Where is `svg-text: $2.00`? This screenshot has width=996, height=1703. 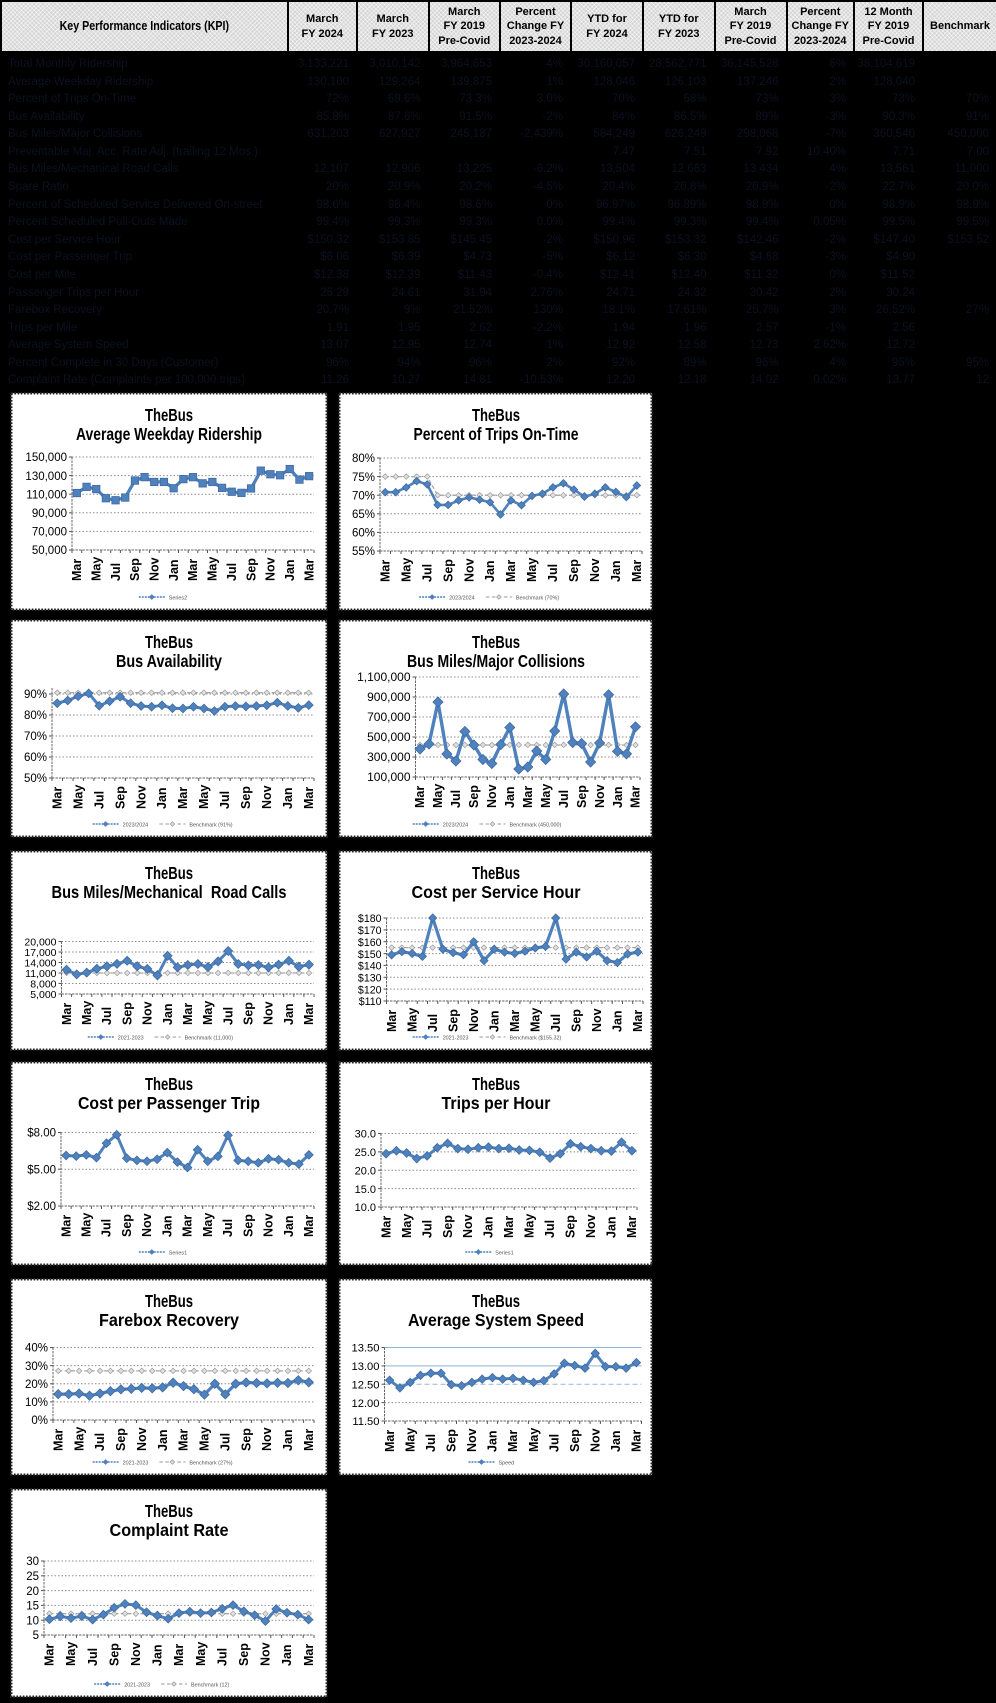 svg-text: $2.00 is located at coordinates (41, 1207).